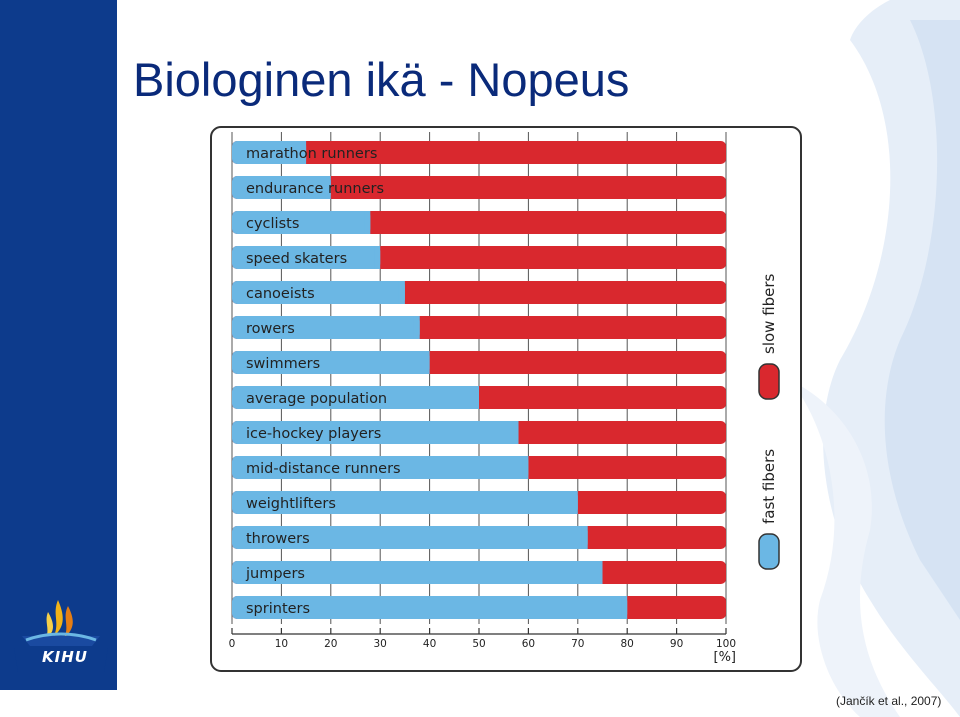 The width and height of the screenshot is (960, 717). What do you see at coordinates (528, 644) in the screenshot?
I see `x-tick-label: 60` at bounding box center [528, 644].